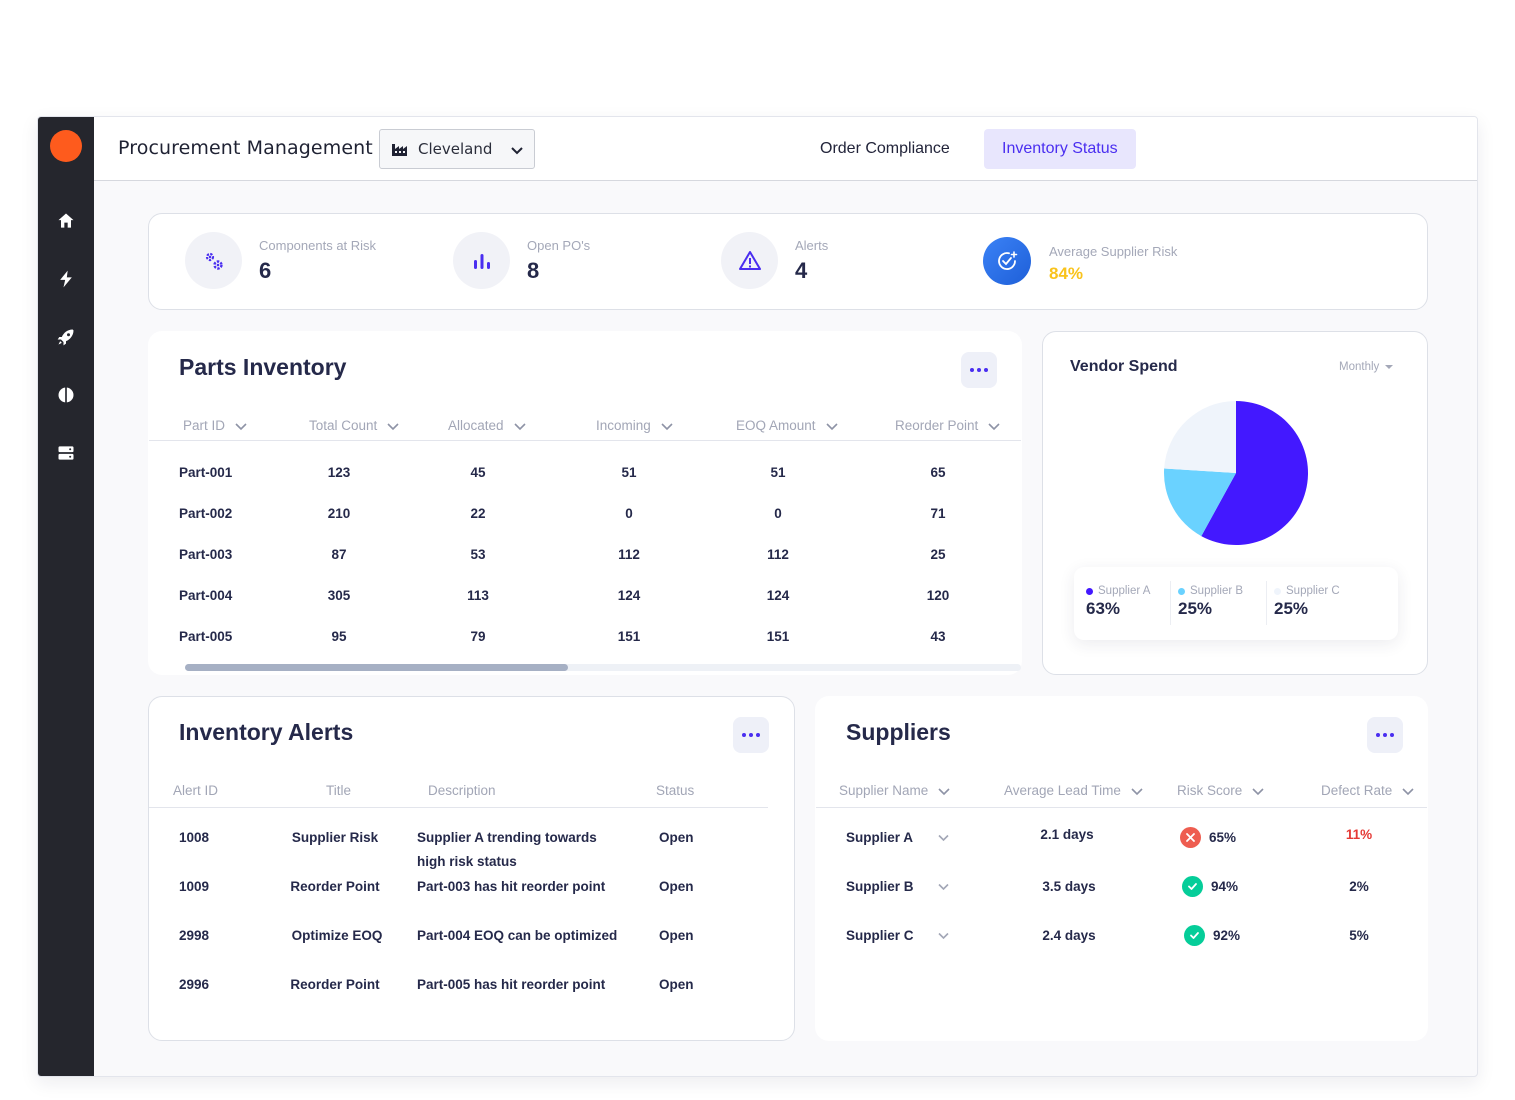 This screenshot has width=1515, height=1100. Describe the element at coordinates (196, 790) in the screenshot. I see `column-header-alert-id: Alert ID` at that location.